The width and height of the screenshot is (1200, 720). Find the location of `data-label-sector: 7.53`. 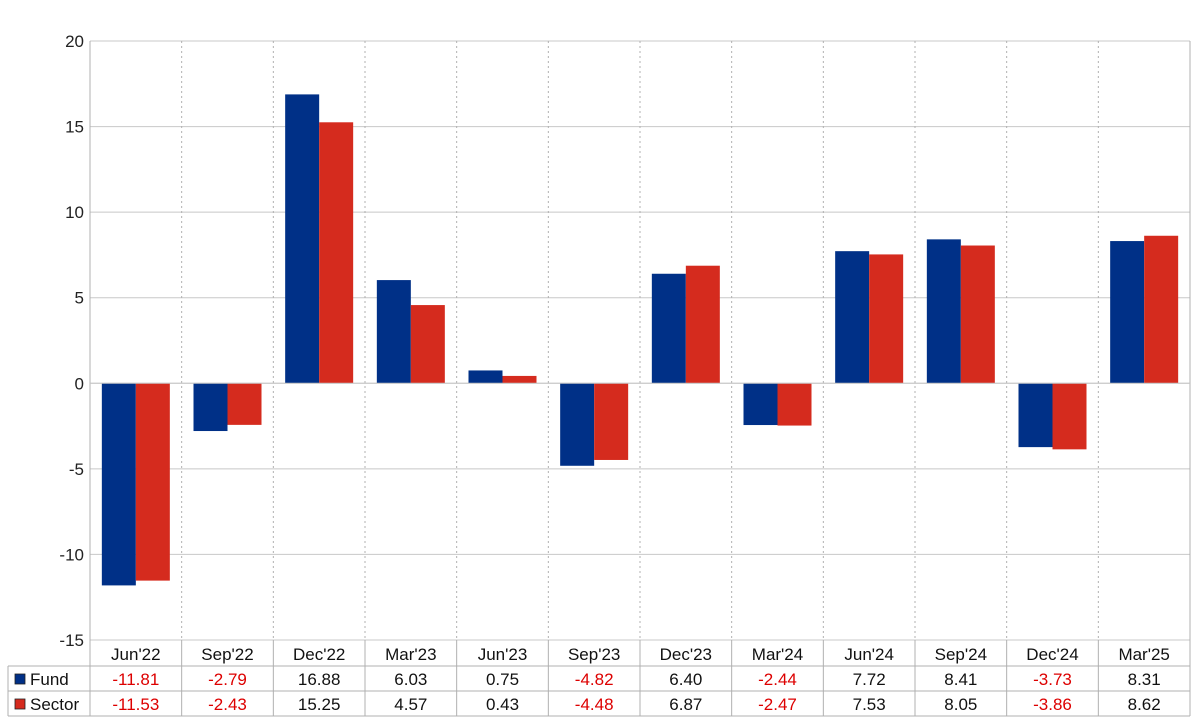

data-label-sector: 7.53 is located at coordinates (869, 704).